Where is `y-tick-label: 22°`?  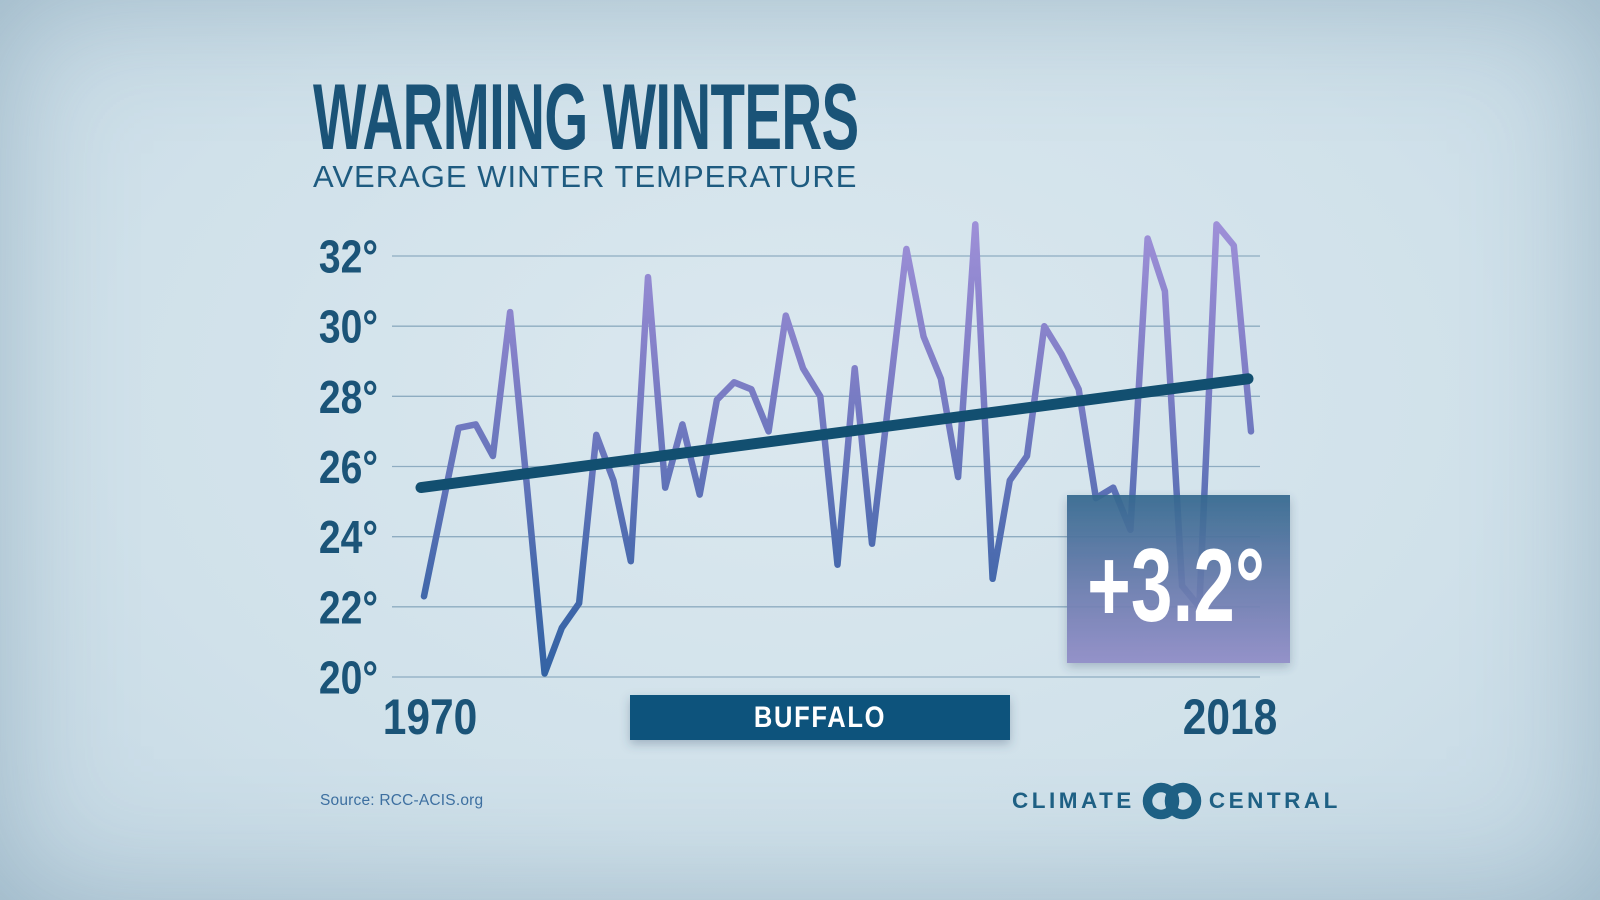 y-tick-label: 22° is located at coordinates (348, 608).